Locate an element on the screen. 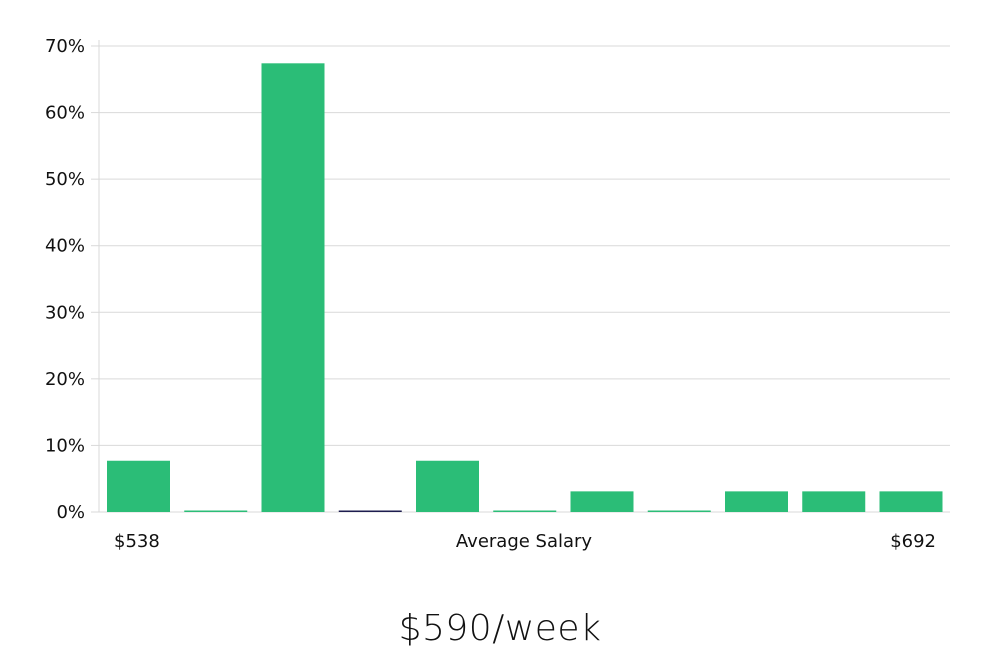 The image size is (1000, 660). y-tick-label: 50% is located at coordinates (65, 179).